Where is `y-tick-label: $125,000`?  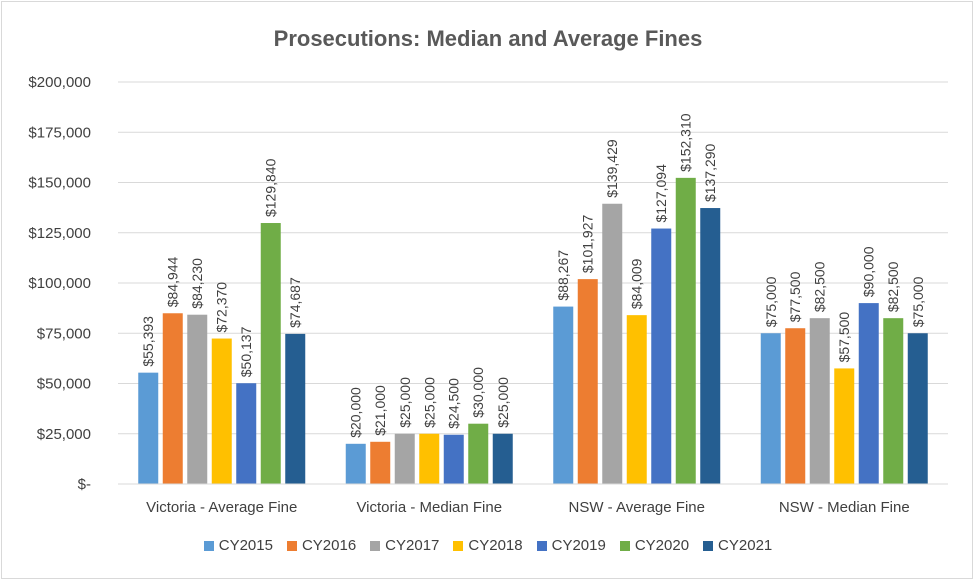 y-tick-label: $125,000 is located at coordinates (59, 233).